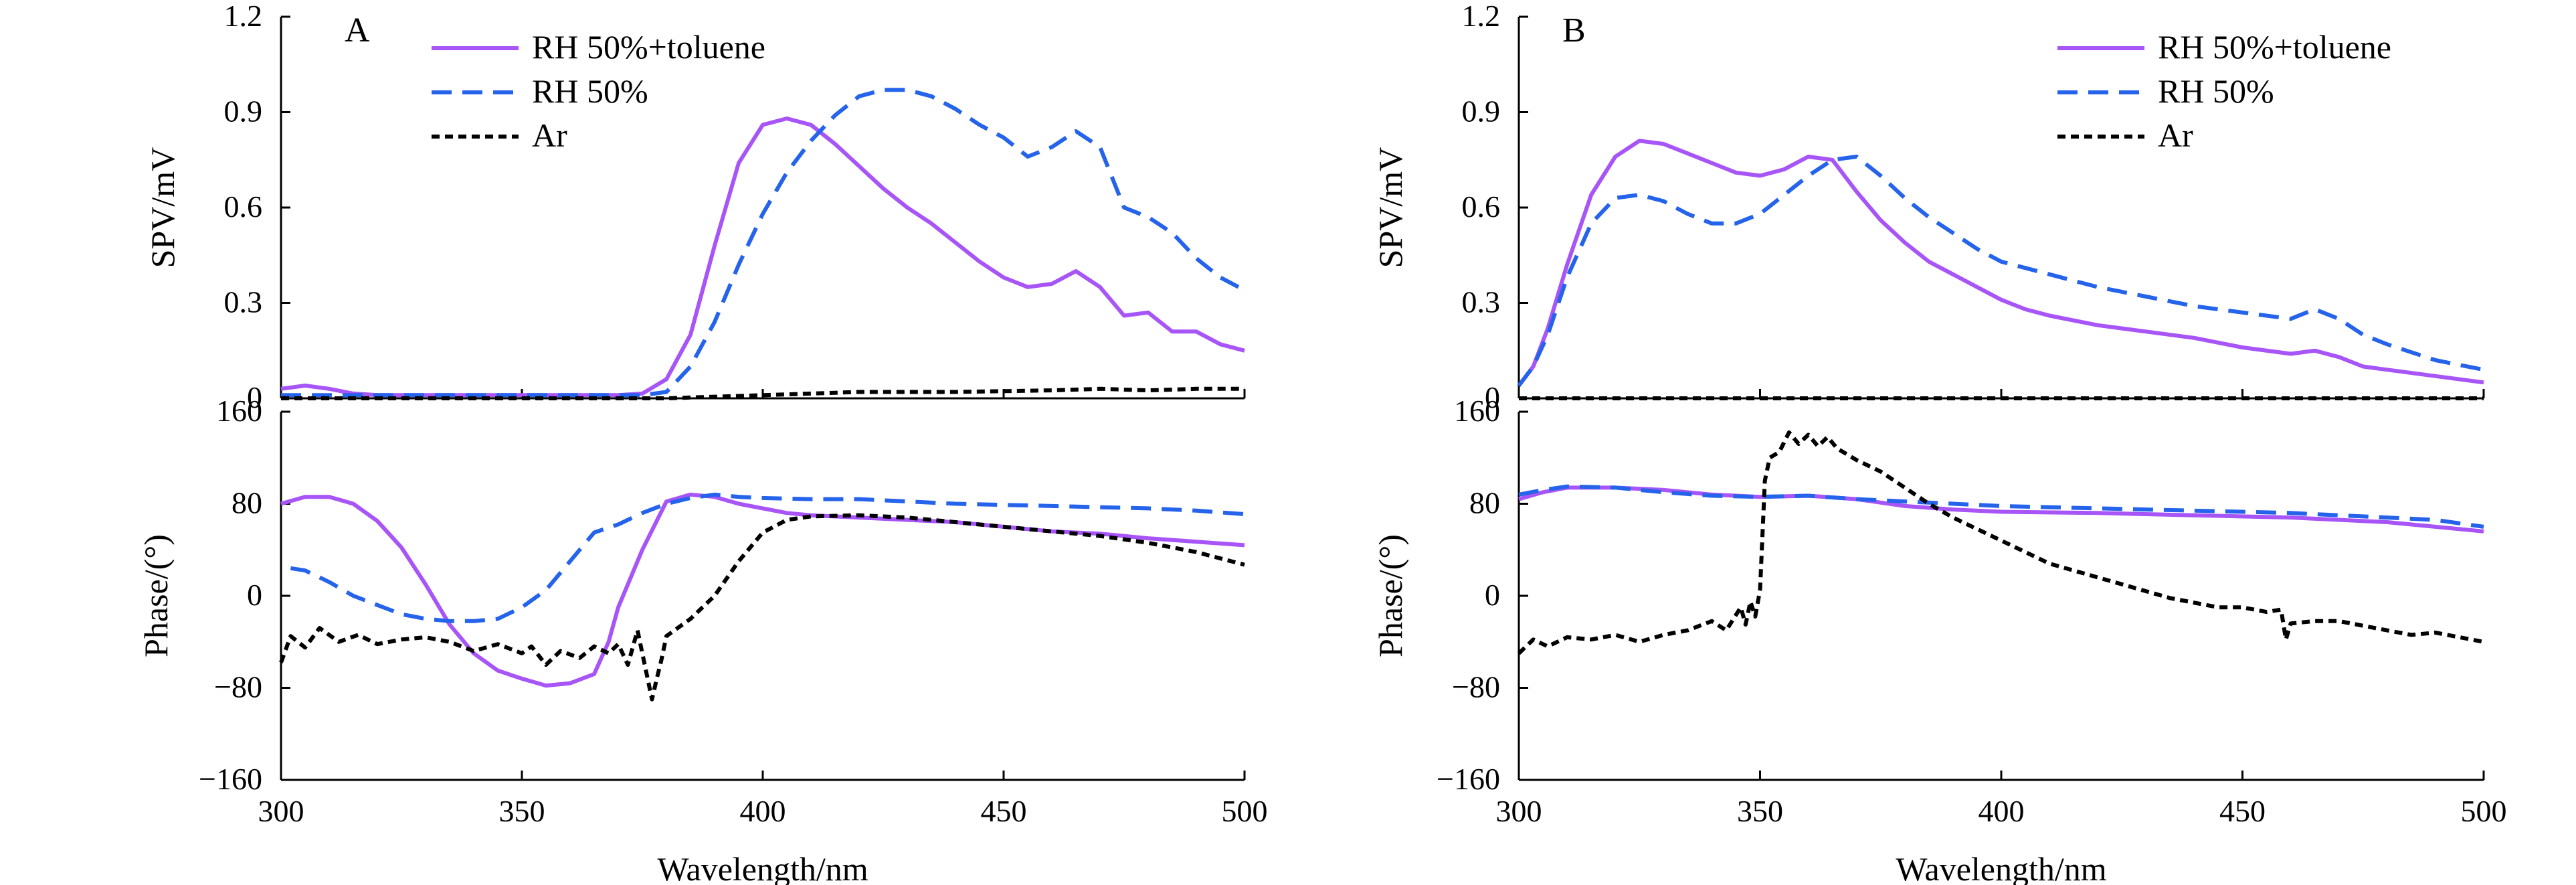 This screenshot has height=885, width=2576. I want to click on panel-letter: B, so click(1574, 30).